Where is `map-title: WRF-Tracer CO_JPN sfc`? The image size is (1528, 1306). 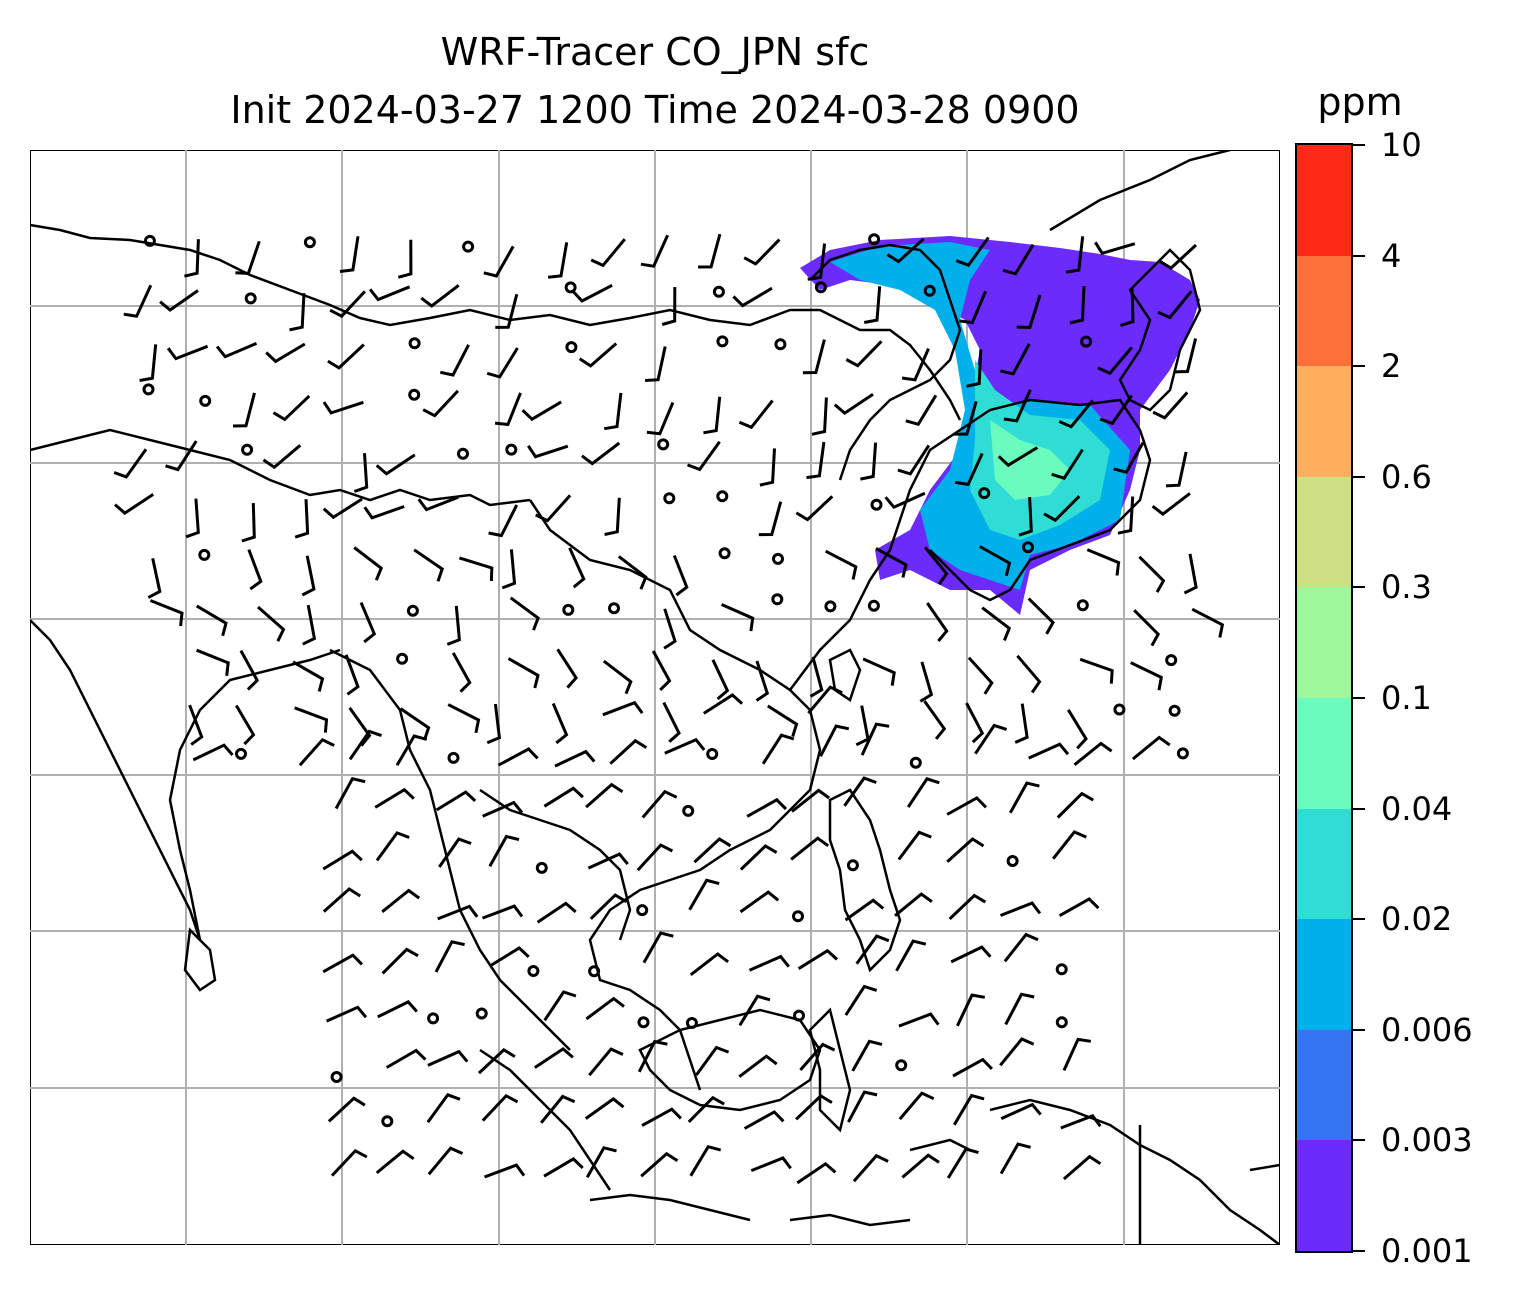 map-title: WRF-Tracer CO_JPN sfc is located at coordinates (655, 52).